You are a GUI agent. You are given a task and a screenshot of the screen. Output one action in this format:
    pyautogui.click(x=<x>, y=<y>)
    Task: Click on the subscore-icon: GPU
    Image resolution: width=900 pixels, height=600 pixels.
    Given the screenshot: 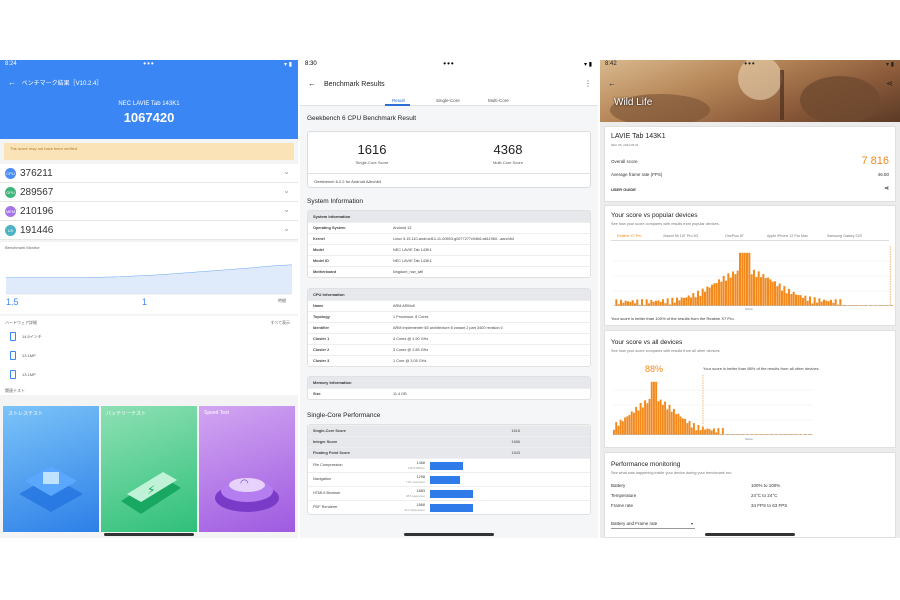 What is the action you would take?
    pyautogui.click(x=10, y=192)
    